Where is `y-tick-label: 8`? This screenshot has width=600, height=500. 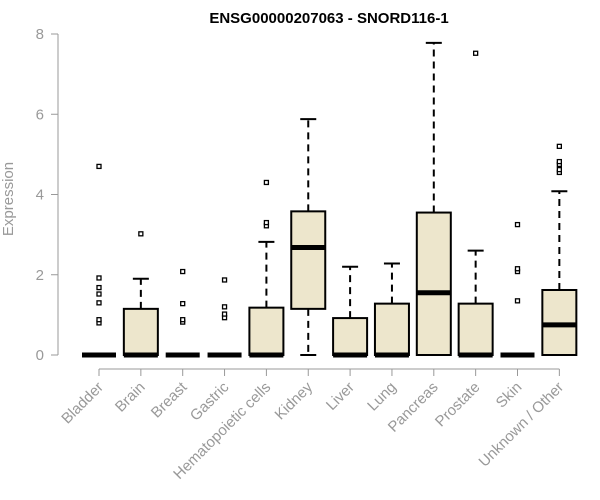
y-tick-label: 8 is located at coordinates (40, 34).